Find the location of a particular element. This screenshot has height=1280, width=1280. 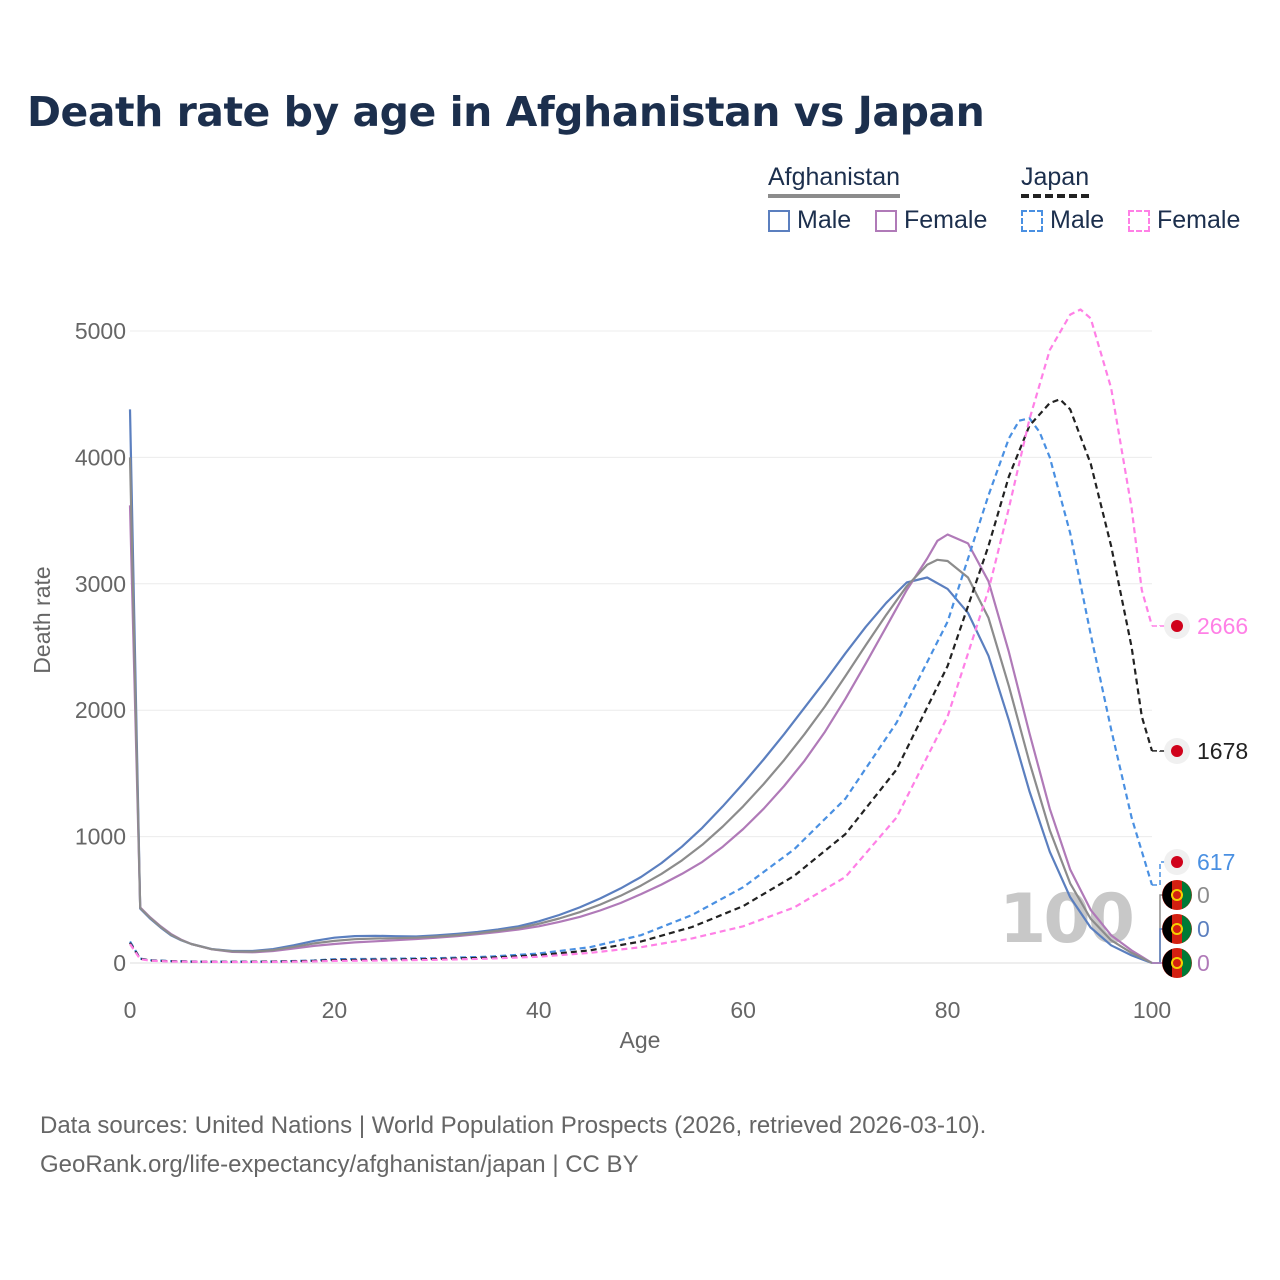

x-tick-label-40: 40 is located at coordinates (539, 1010).